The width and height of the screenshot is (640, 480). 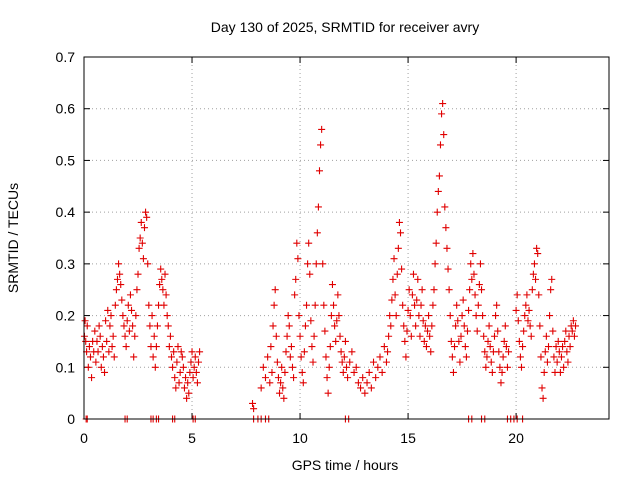 What do you see at coordinates (66, 316) in the screenshot?
I see `y-tick-label: 0.2` at bounding box center [66, 316].